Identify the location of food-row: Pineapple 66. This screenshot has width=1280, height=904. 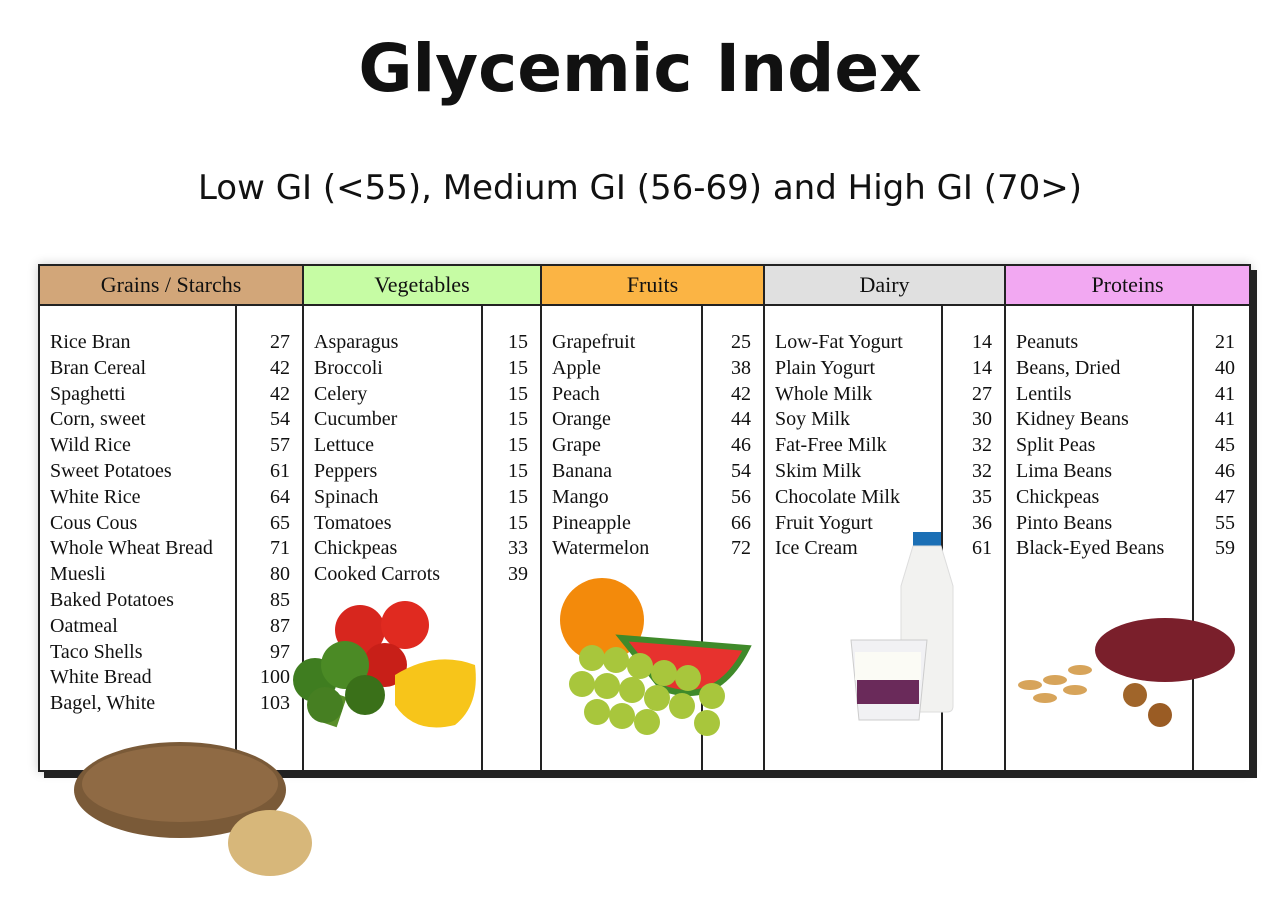
(654, 524).